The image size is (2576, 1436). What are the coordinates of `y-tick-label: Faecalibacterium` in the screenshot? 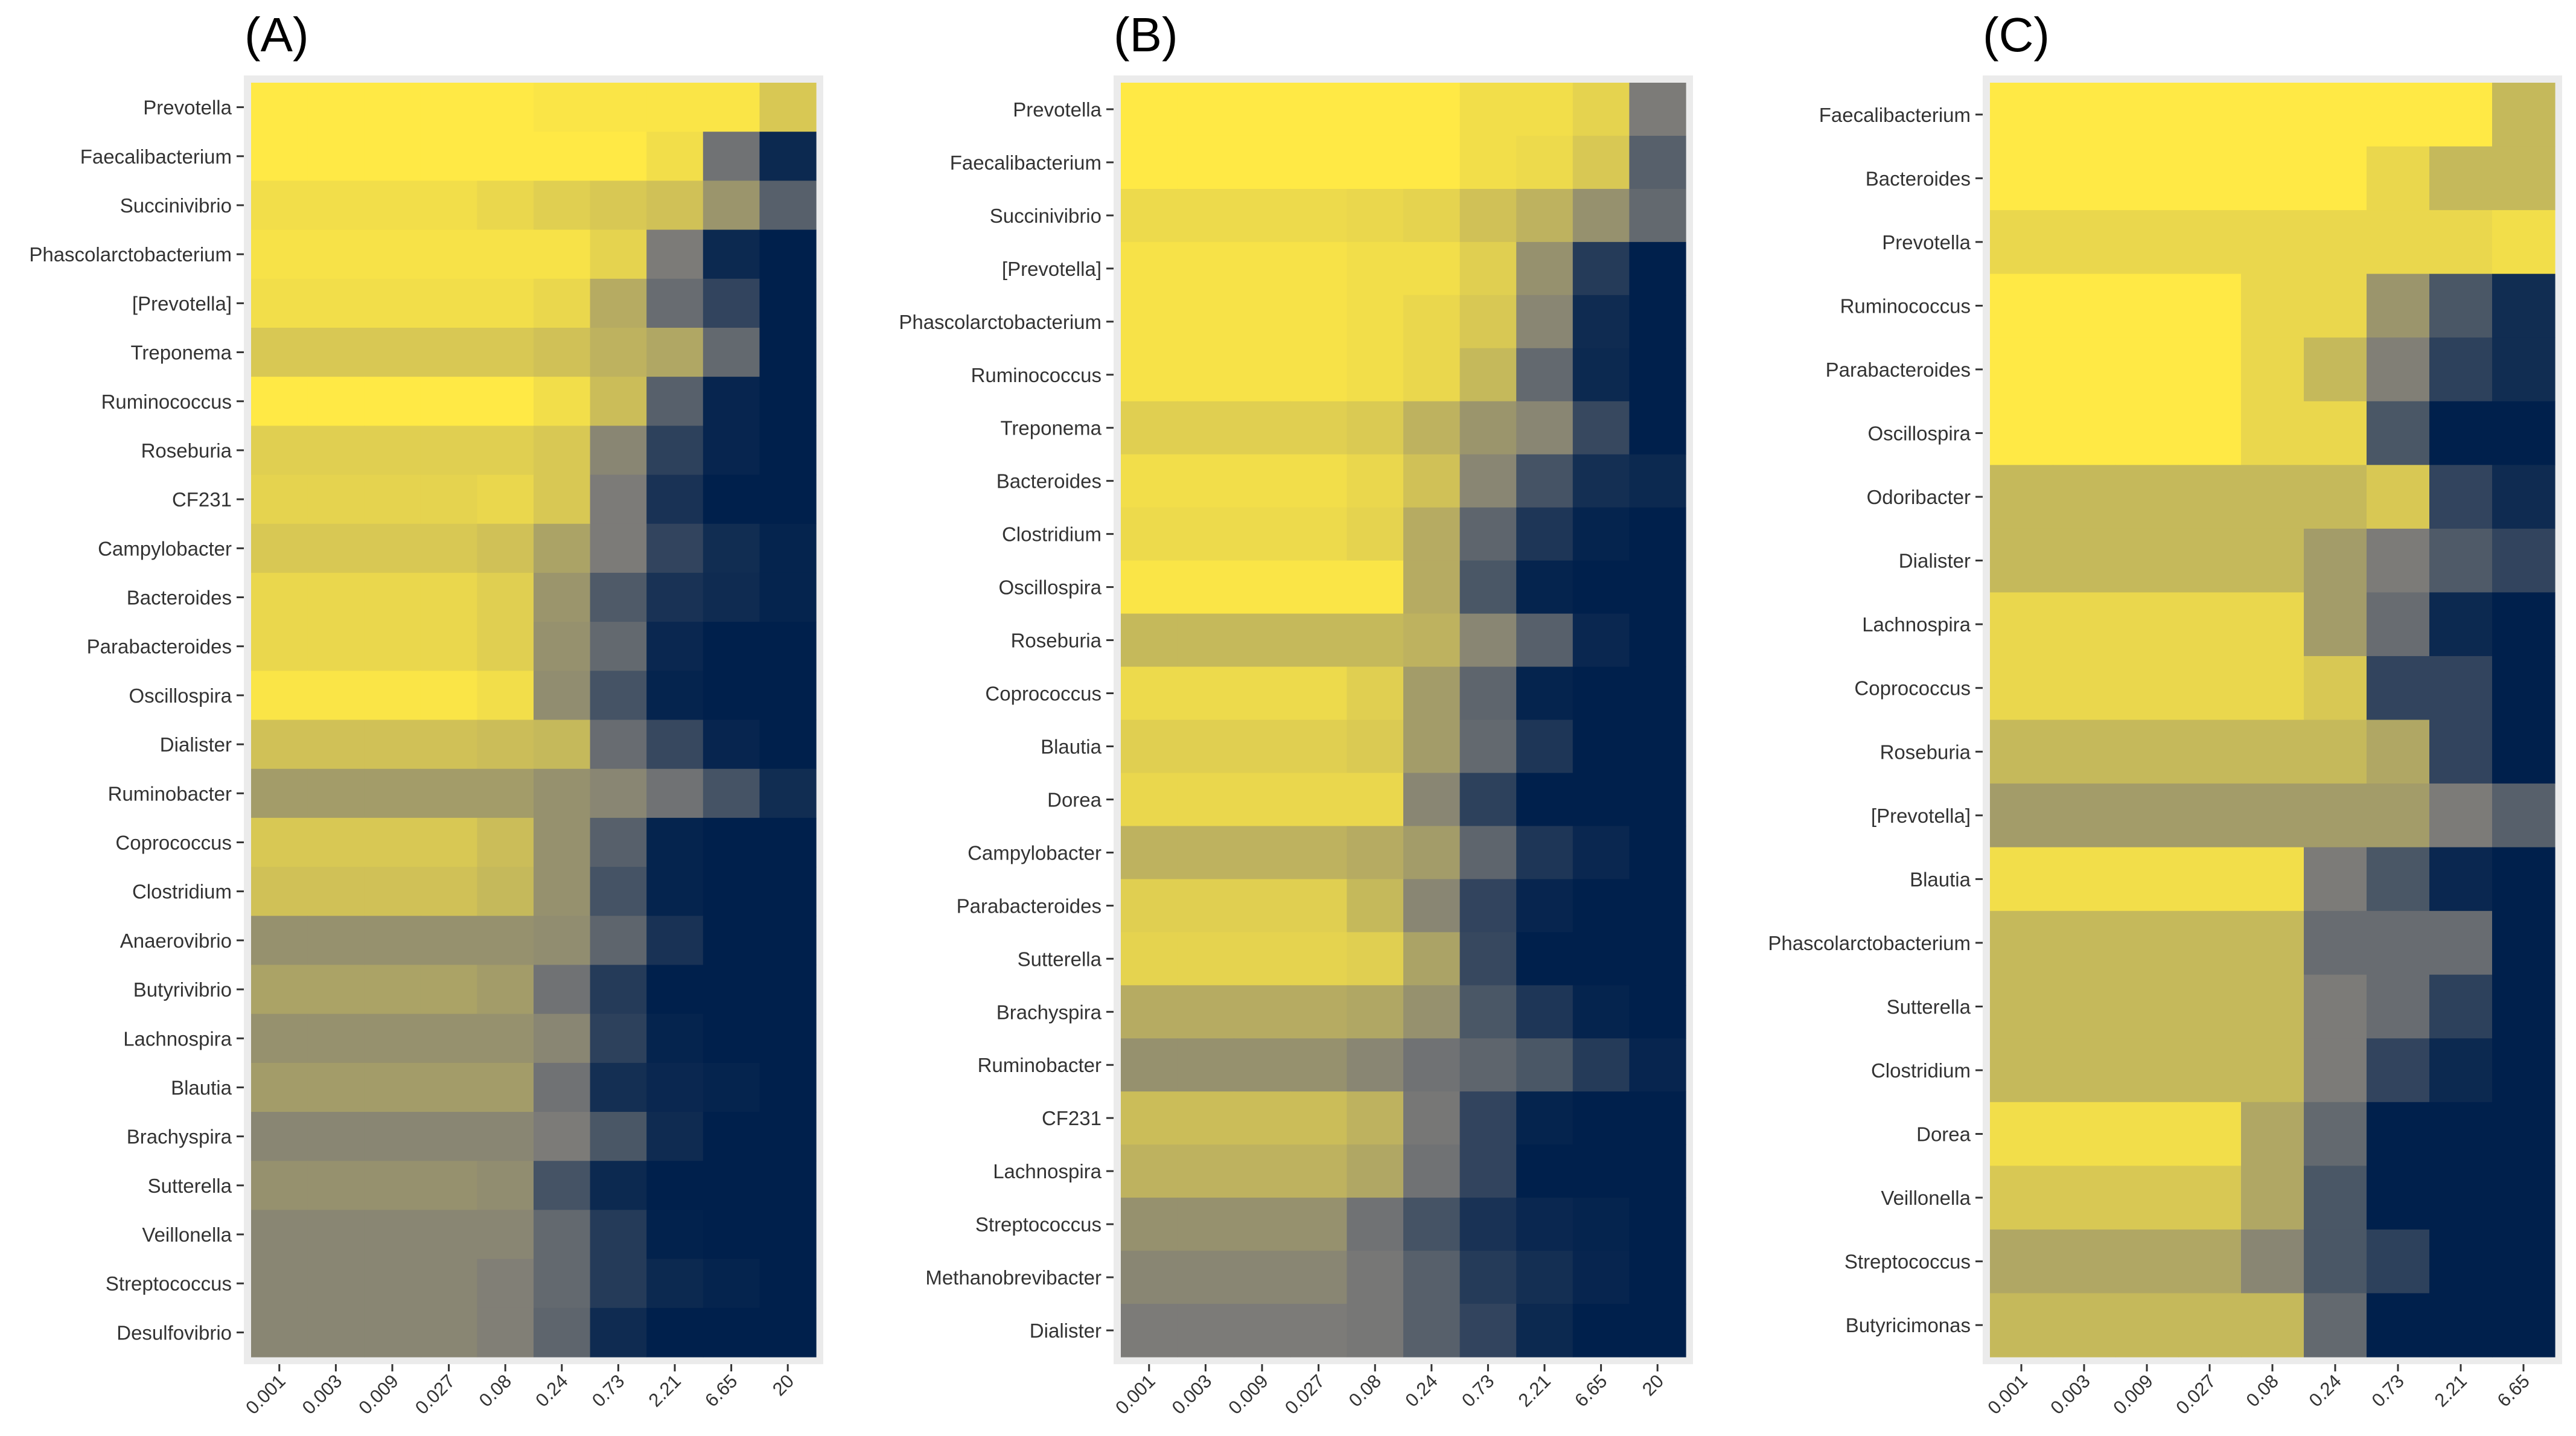 It's located at (1025, 163).